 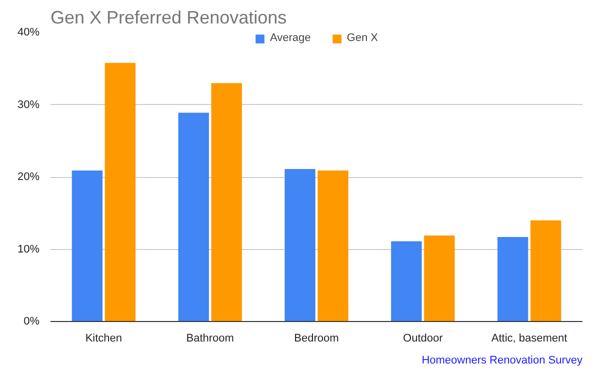 What do you see at coordinates (210, 338) in the screenshot?
I see `x-tick-label: Bathroom` at bounding box center [210, 338].